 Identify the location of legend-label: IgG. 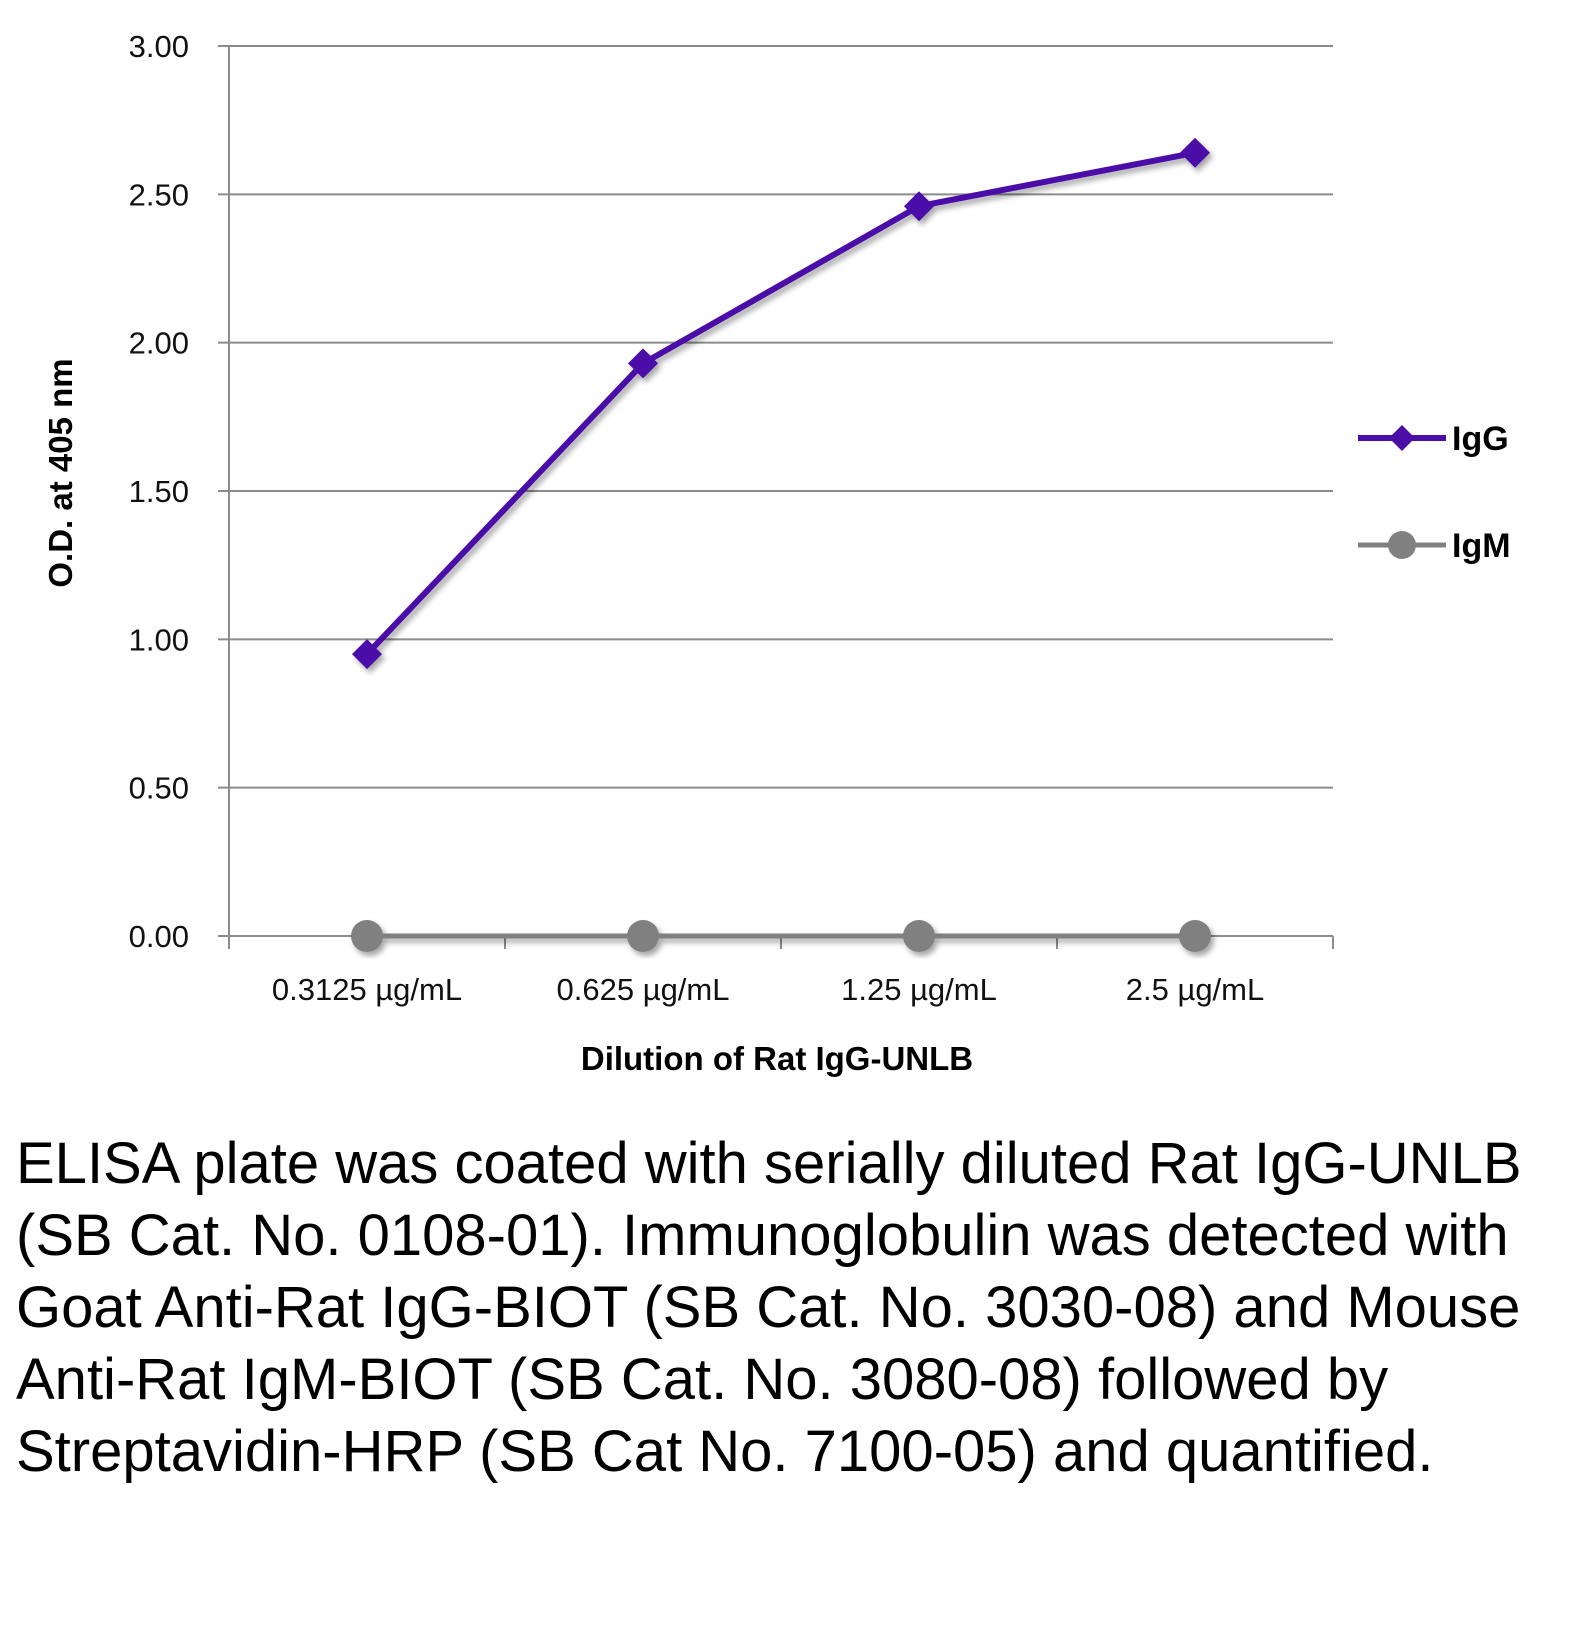
(1480, 439).